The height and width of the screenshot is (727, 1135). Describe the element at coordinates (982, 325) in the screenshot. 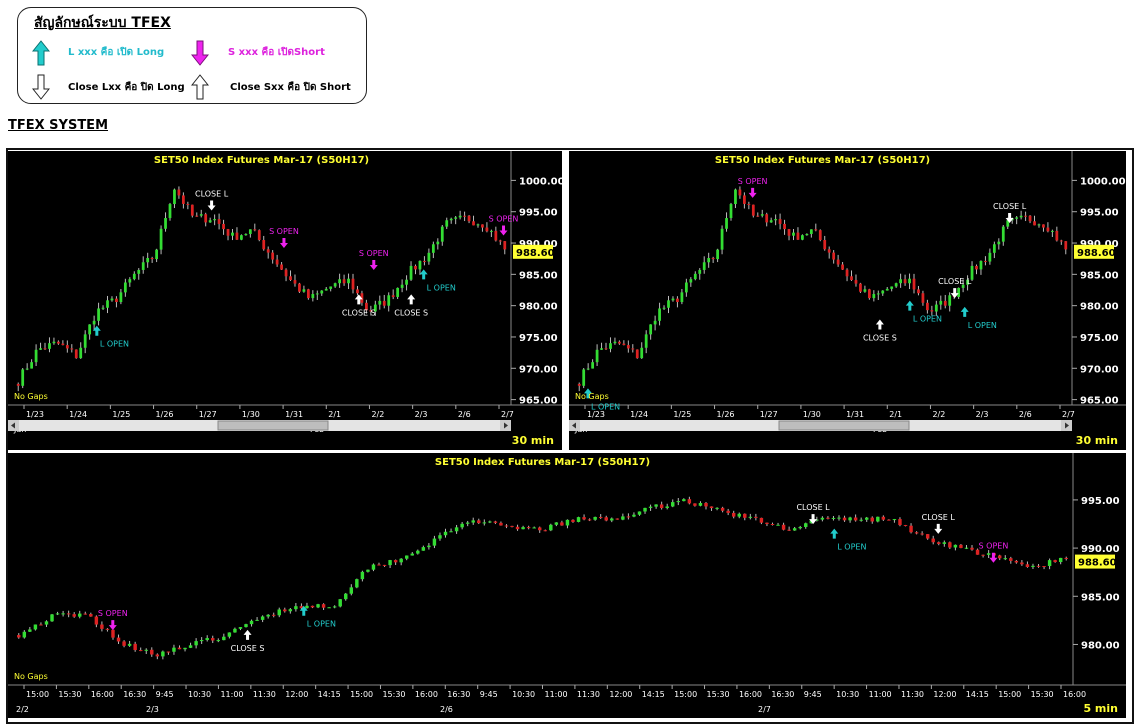

I see `signal-label: L OPEN` at that location.